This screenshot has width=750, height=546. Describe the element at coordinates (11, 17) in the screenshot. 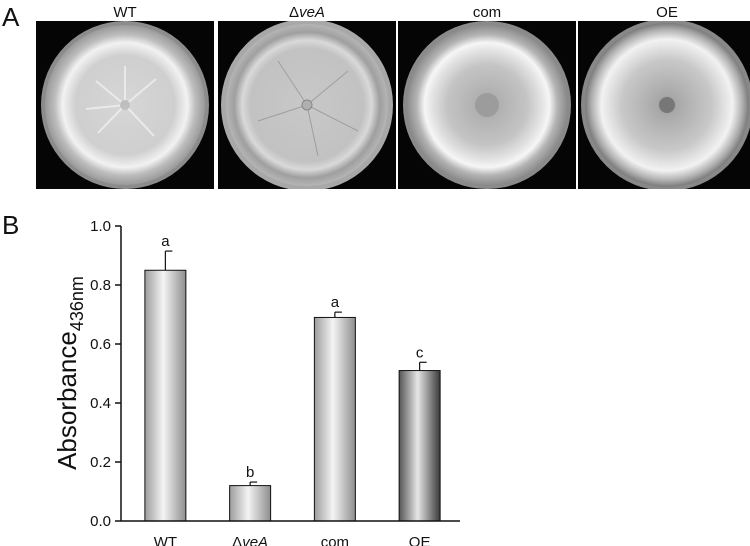

I see `panel-a-label: A` at that location.